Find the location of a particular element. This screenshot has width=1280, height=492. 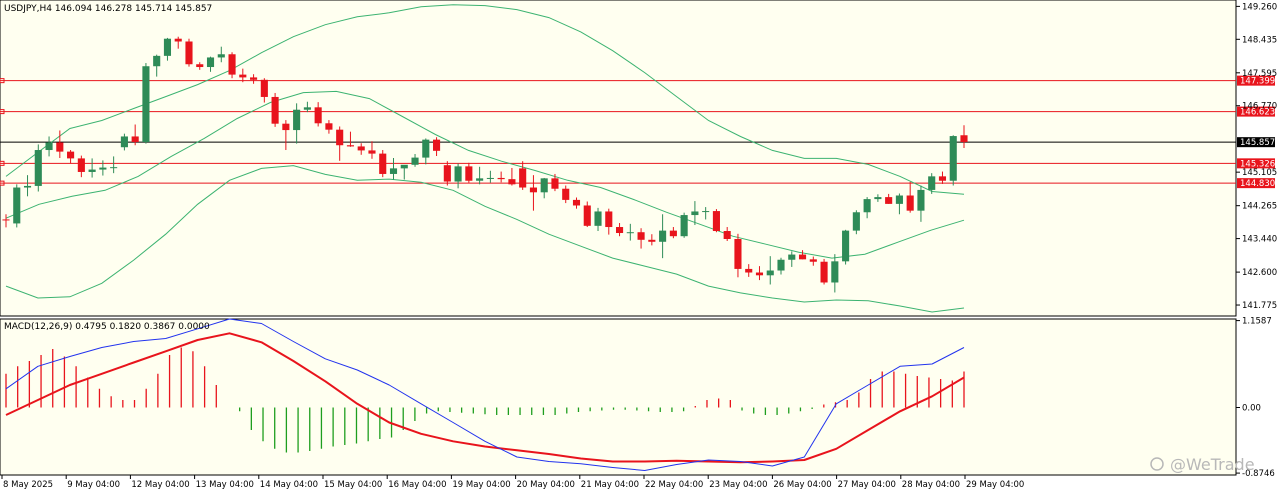

watermark: @WeTrade is located at coordinates (1202, 464).